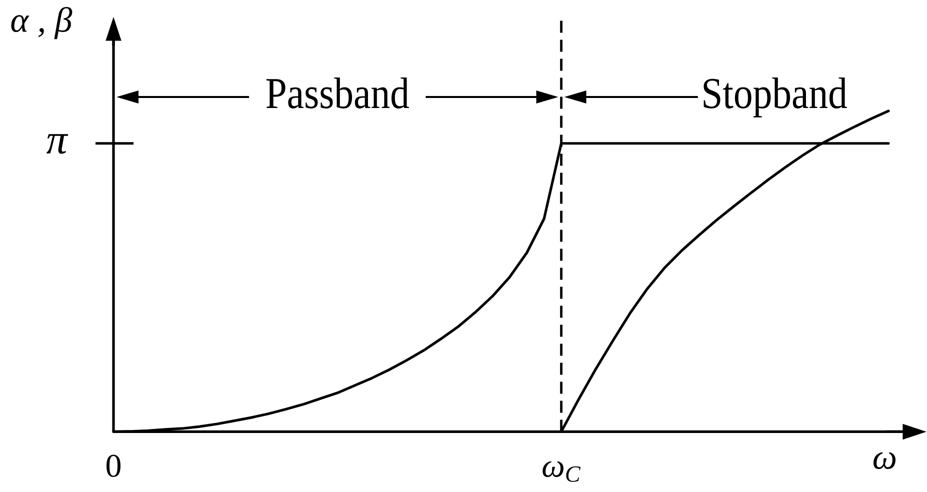  What do you see at coordinates (561, 471) in the screenshot?
I see `x-tick-label: ω$_{C}$` at bounding box center [561, 471].